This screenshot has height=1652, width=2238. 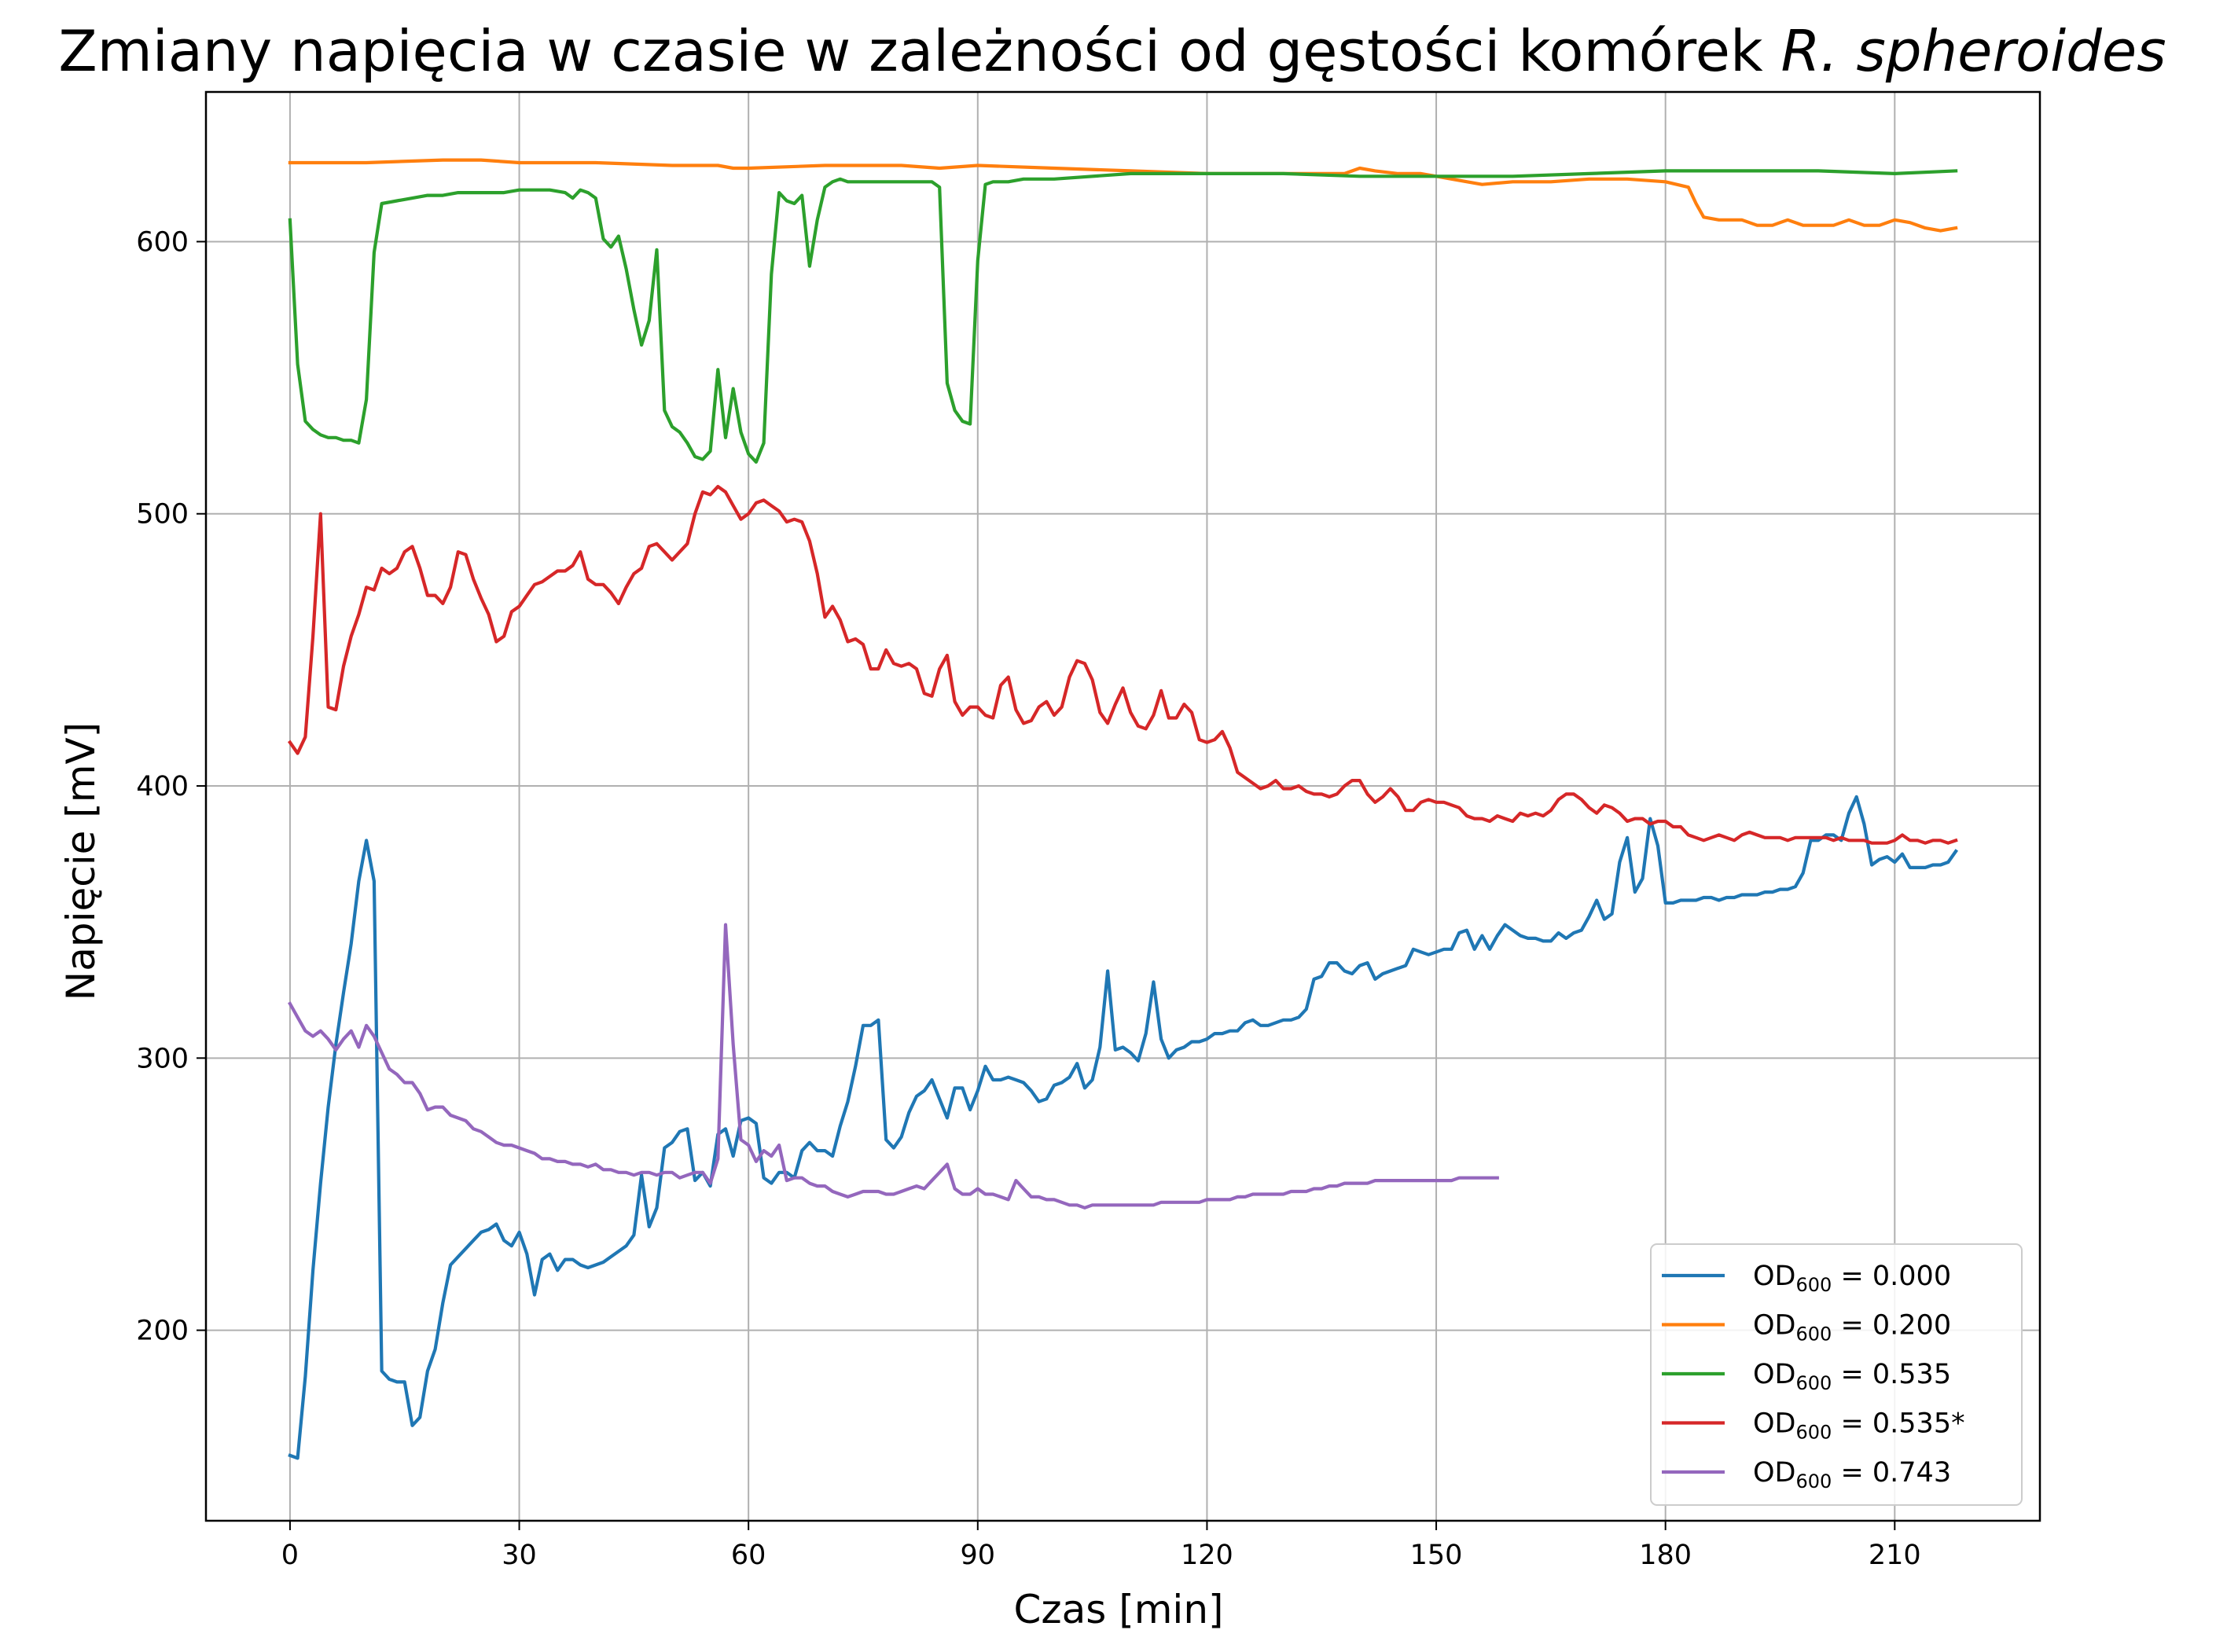 I want to click on x-tick-label: 210, so click(x=1895, y=1556).